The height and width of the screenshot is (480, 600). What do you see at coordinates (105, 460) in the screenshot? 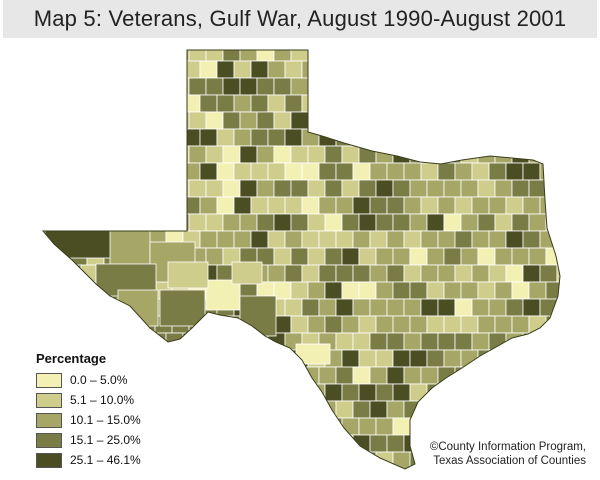
I see `legend-label: 25.1 – 46.1%` at bounding box center [105, 460].